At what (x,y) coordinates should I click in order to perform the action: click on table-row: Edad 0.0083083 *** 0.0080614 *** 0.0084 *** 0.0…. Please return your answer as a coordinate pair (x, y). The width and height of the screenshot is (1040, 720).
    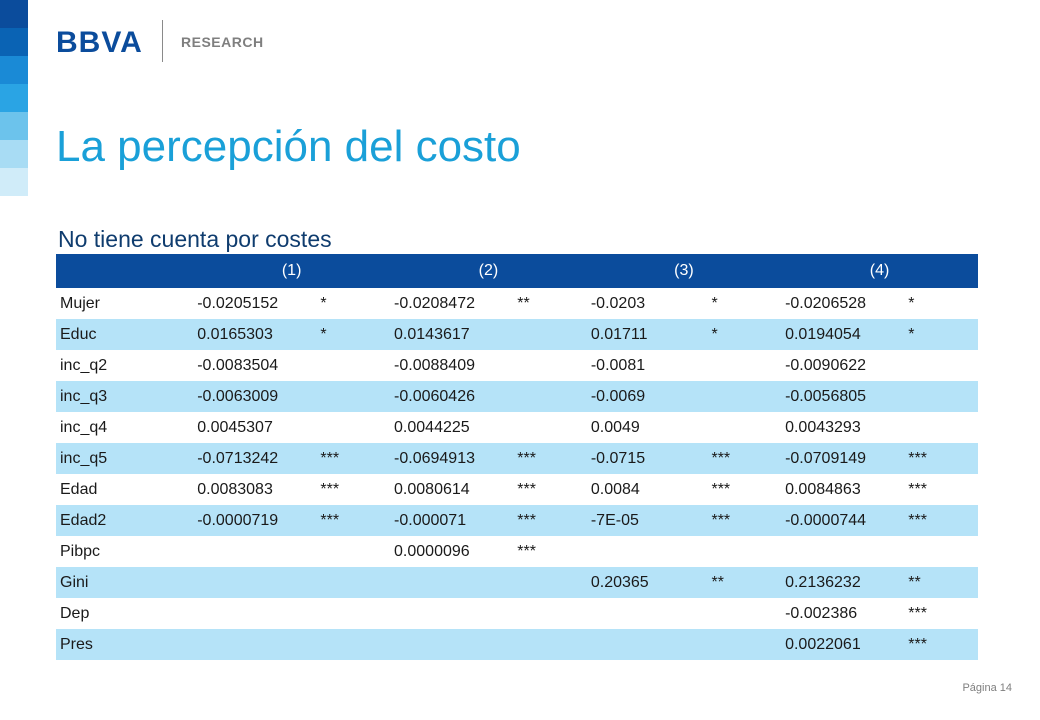
    Looking at the image, I should click on (517, 489).